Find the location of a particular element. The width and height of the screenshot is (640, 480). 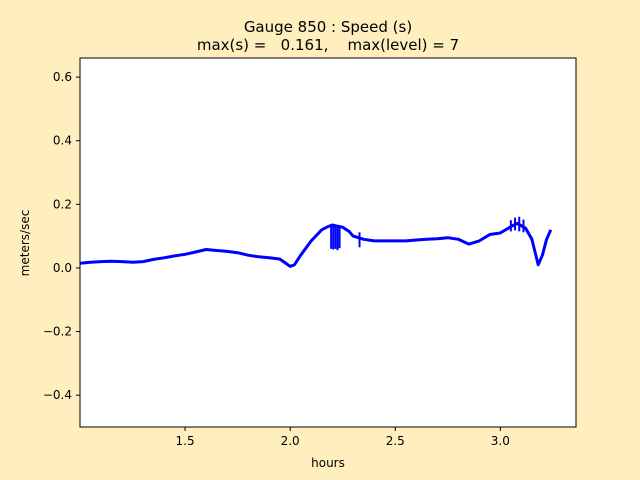

y-axis-label: meters/sec is located at coordinates (25, 243).